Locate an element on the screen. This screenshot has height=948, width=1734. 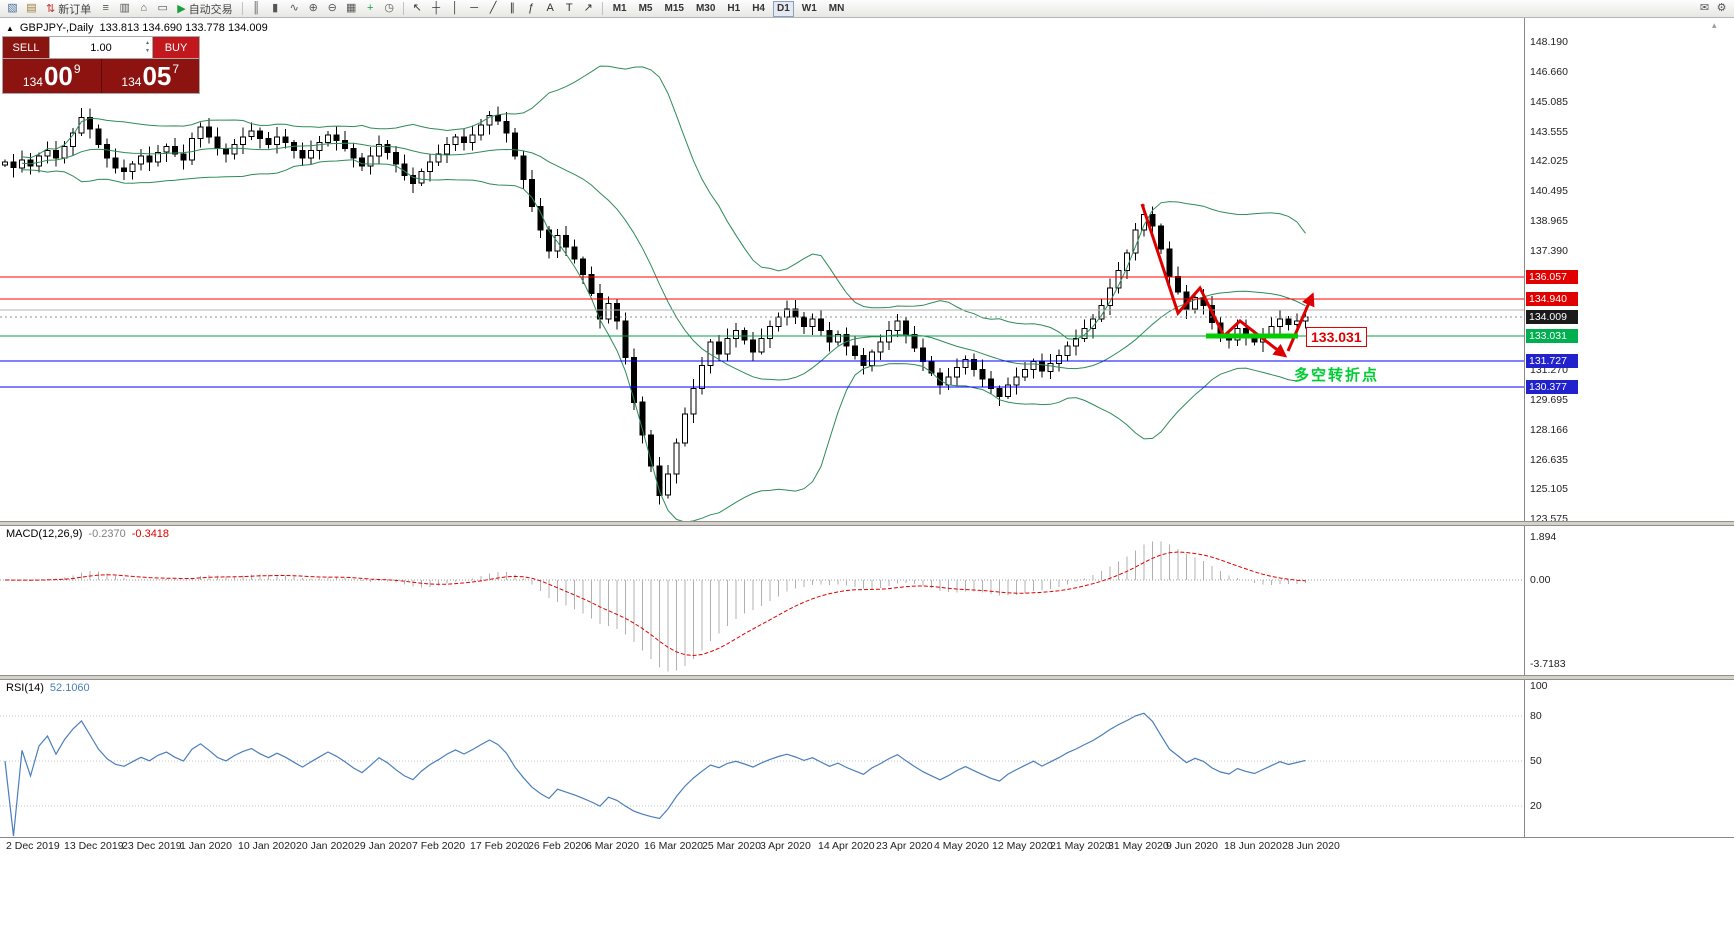
ohlc-values: 133.813 134.690 133.778 134.009 is located at coordinates (183, 28).